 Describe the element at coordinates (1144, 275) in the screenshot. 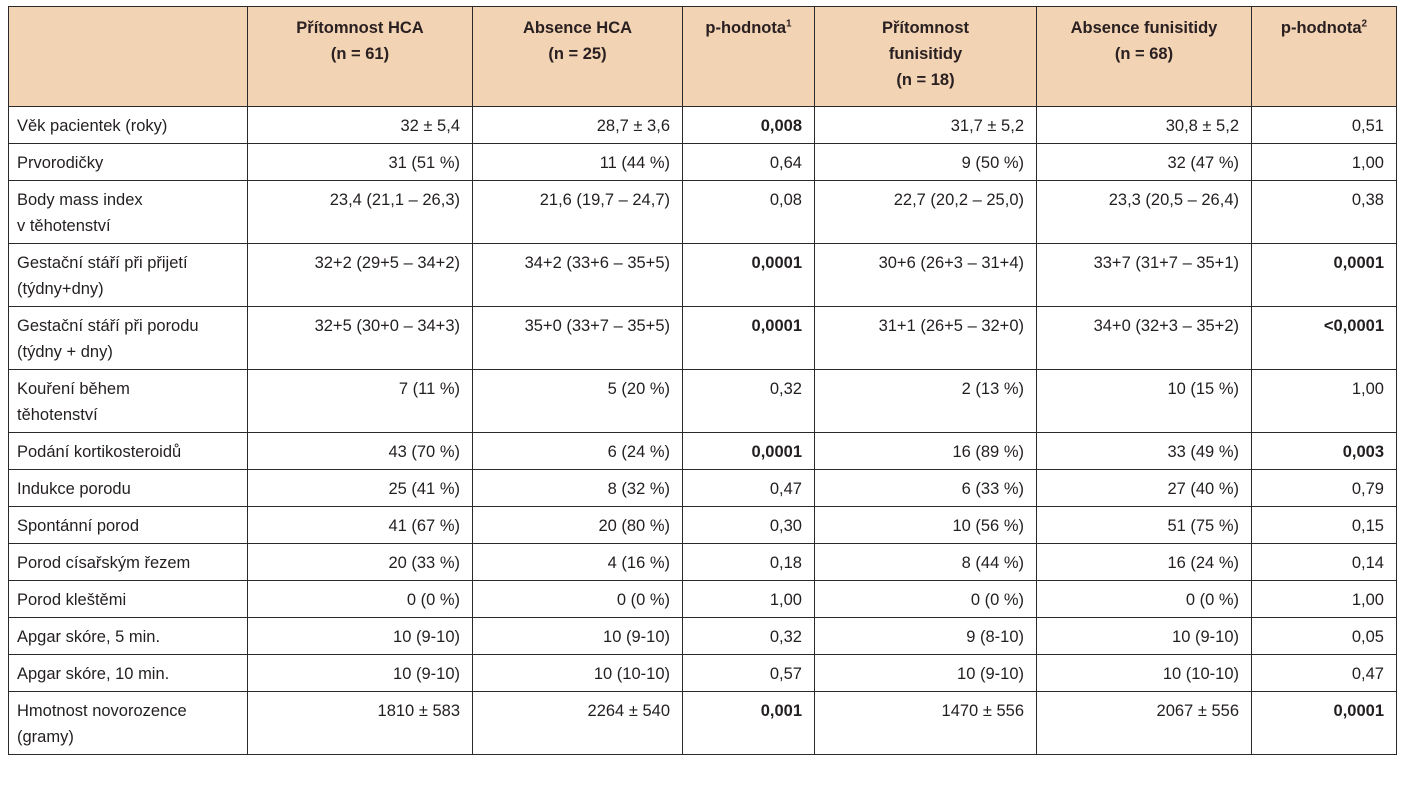

I see `cell-funisitis-absent: 33+7 (31+7 – 35+1)` at that location.